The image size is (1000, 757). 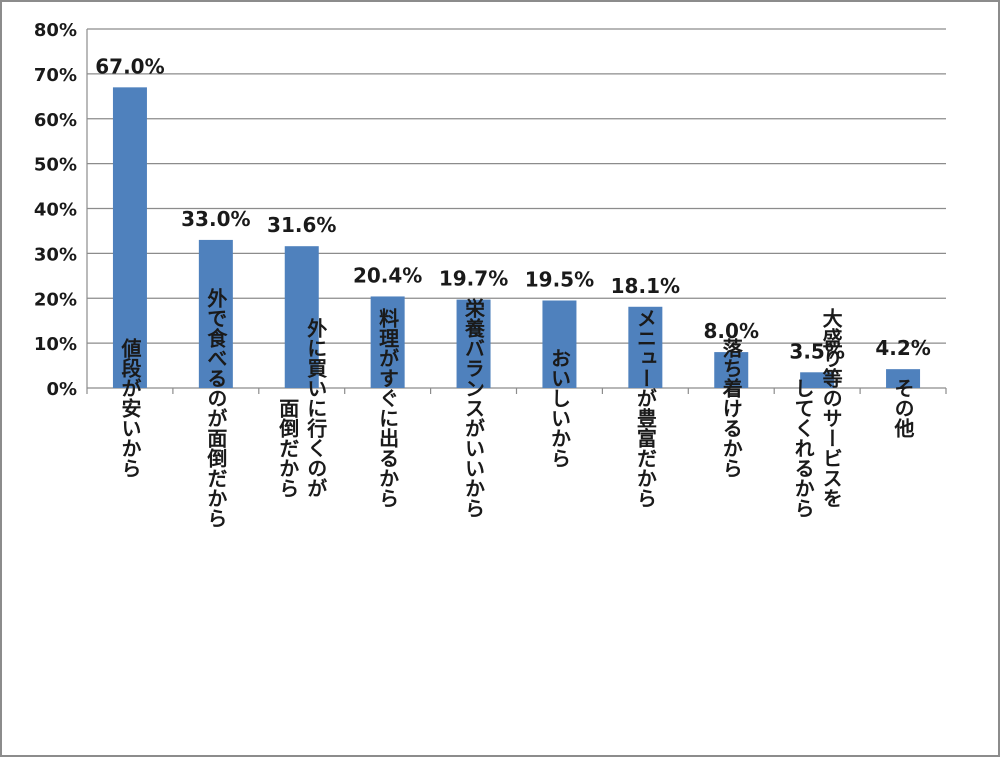 I want to click on category-label: 落ち着けるから, so click(x=731, y=408).